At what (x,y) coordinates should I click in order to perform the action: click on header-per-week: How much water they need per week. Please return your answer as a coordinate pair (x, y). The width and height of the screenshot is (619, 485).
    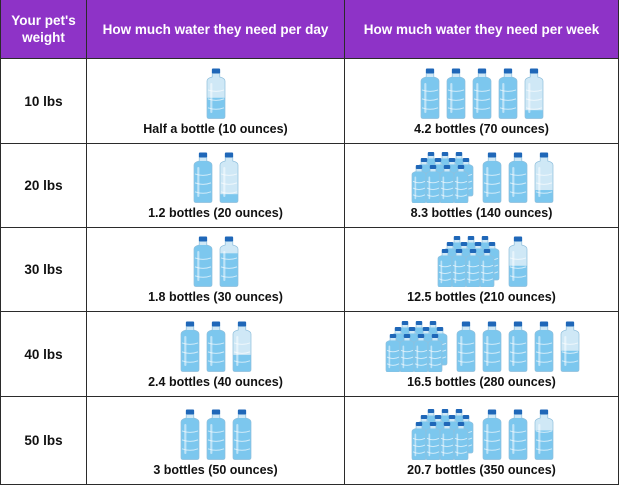
    Looking at the image, I should click on (482, 29).